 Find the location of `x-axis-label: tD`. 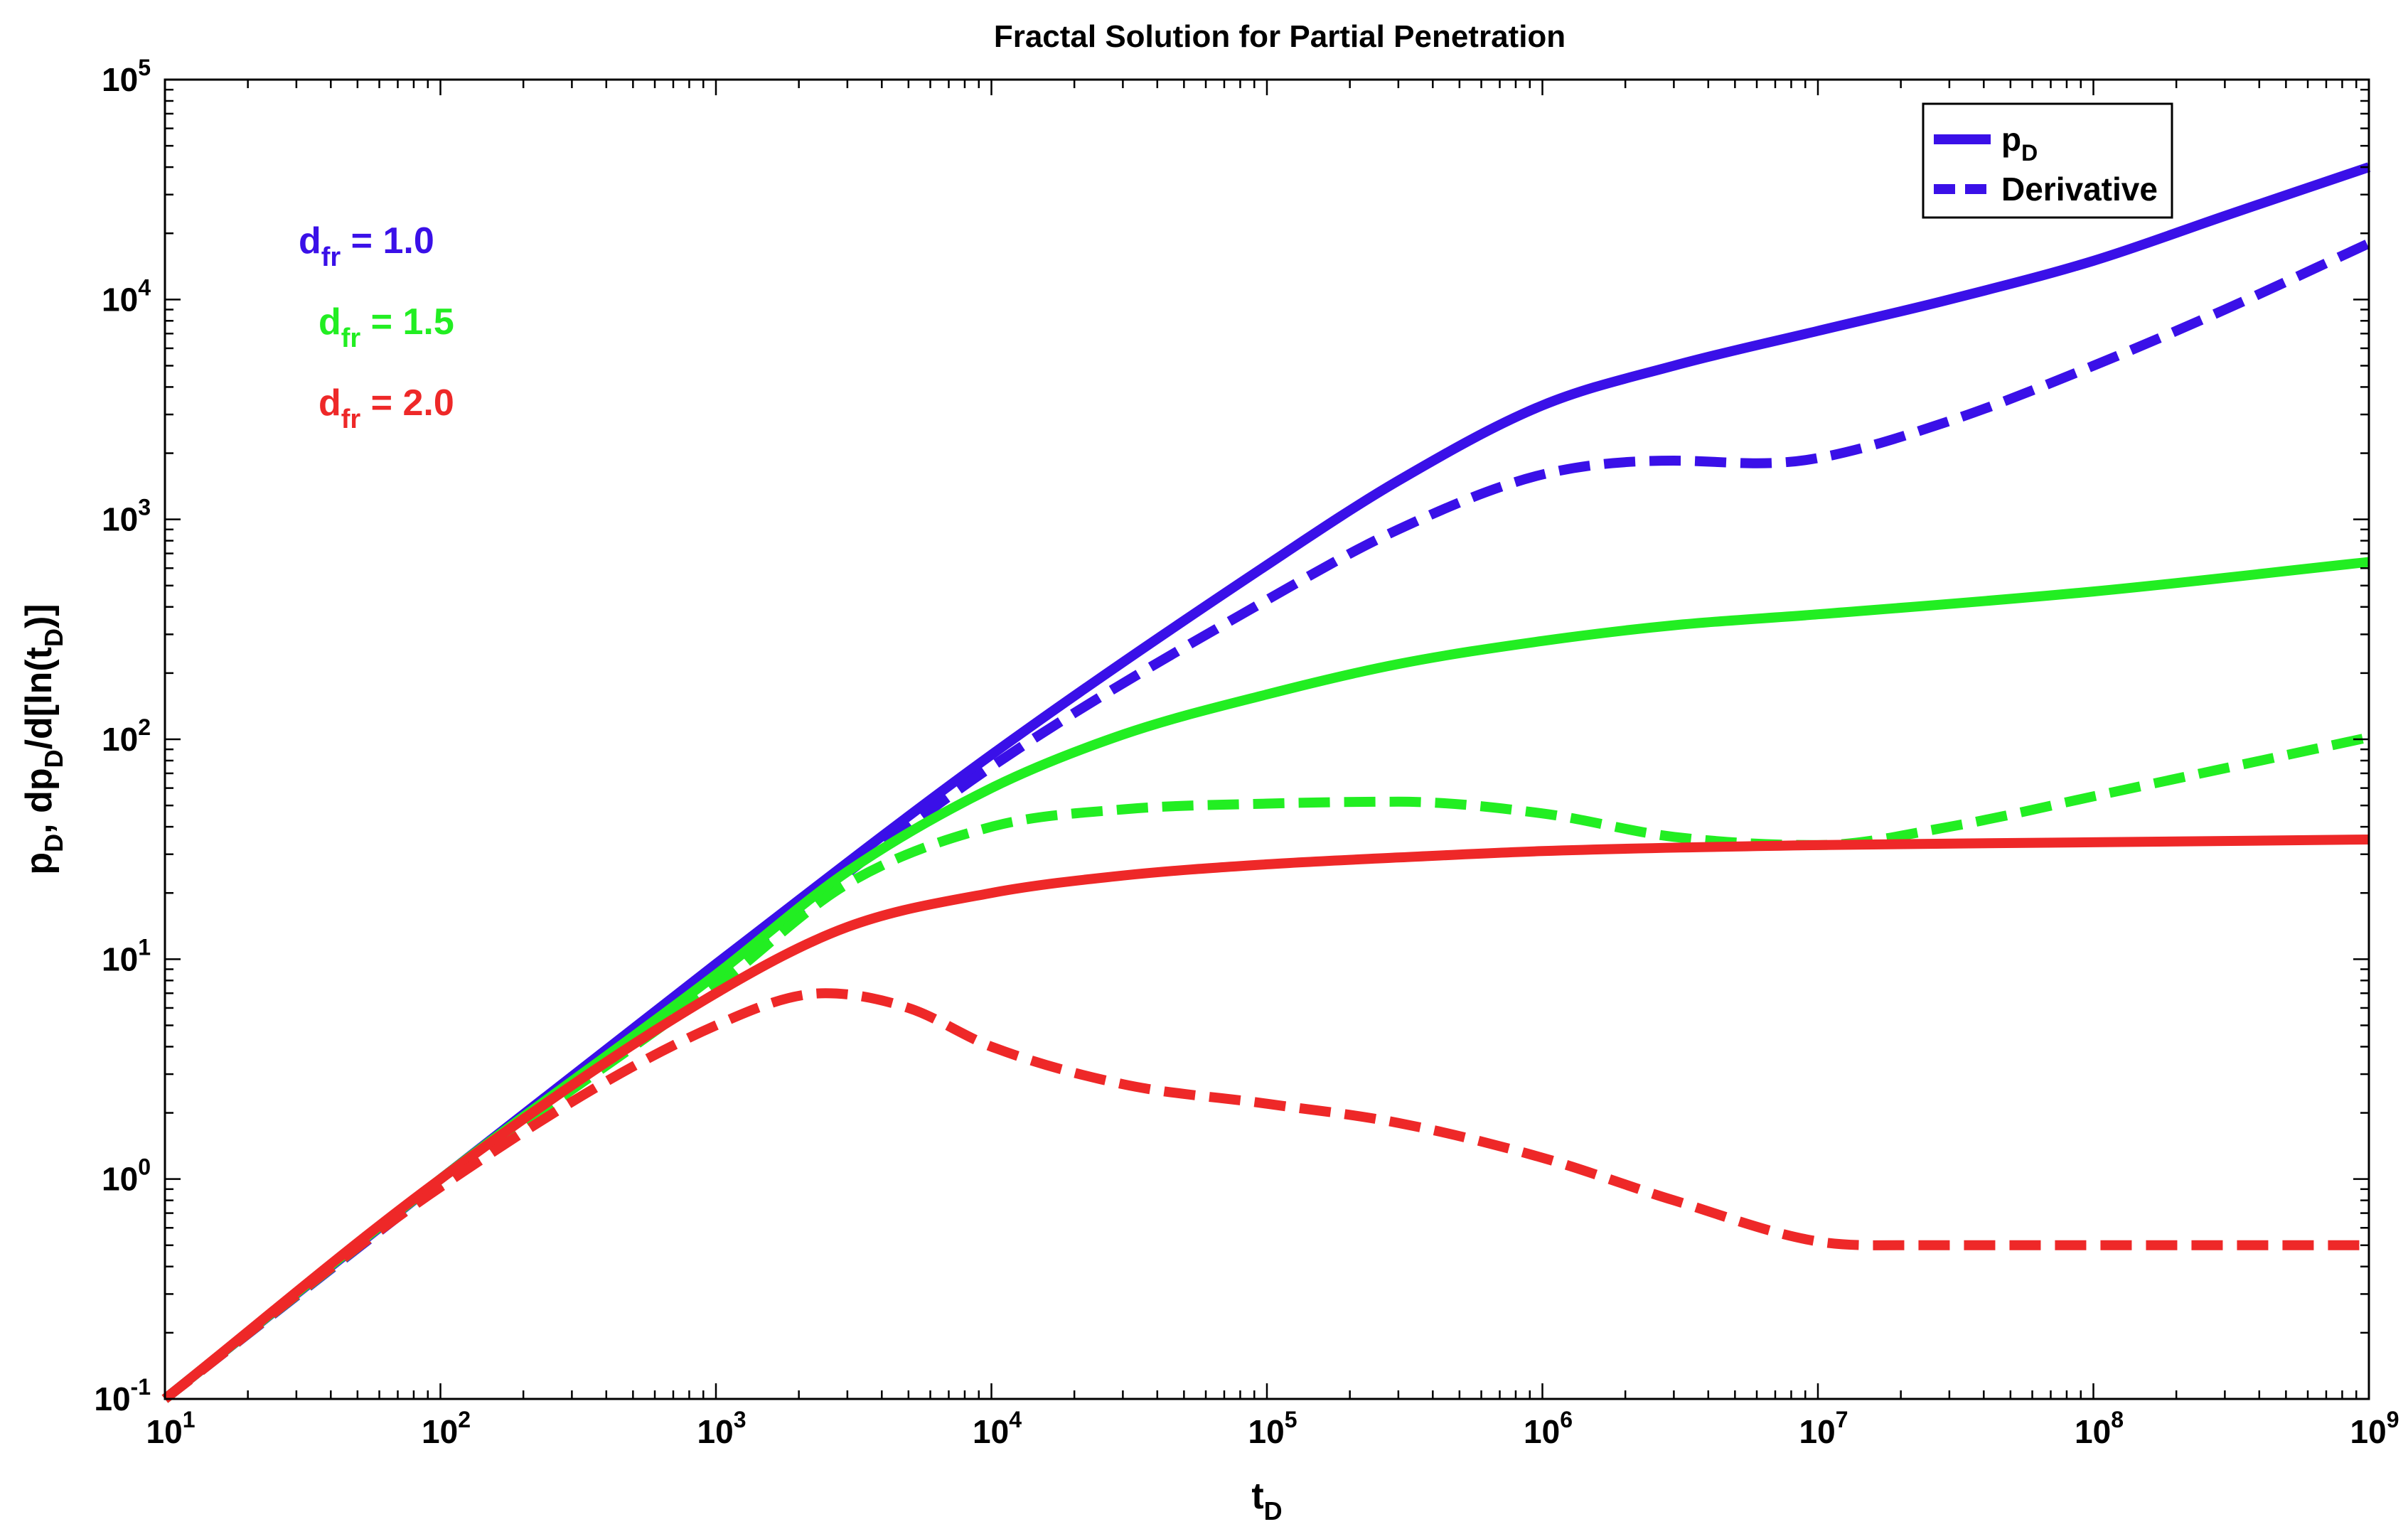

x-axis-label: tD is located at coordinates (1266, 1500).